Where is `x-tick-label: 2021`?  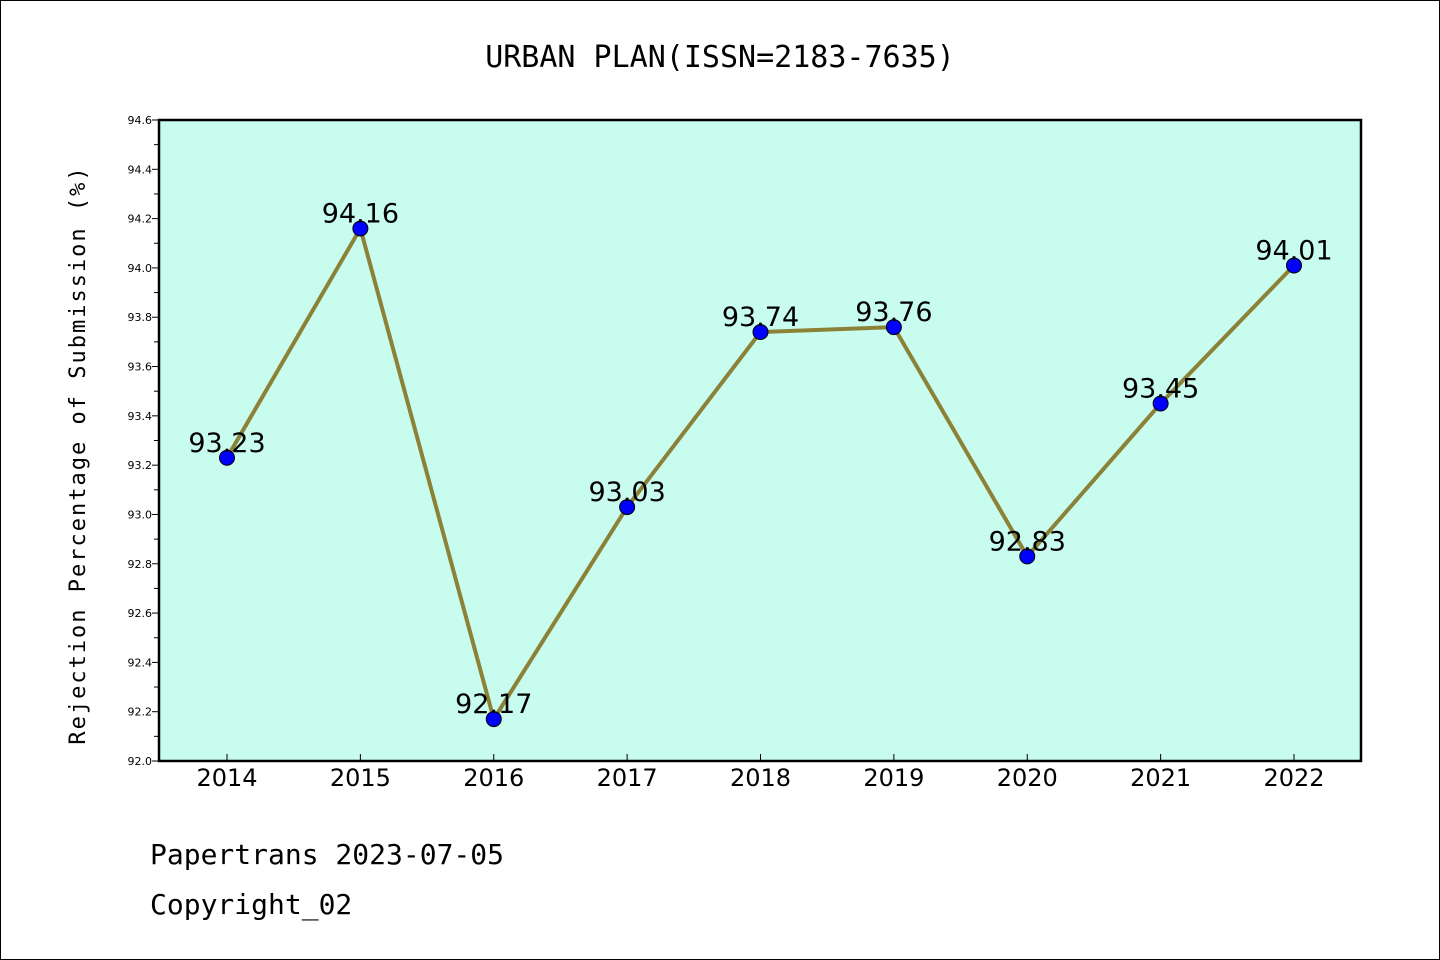
x-tick-label: 2021 is located at coordinates (1160, 778).